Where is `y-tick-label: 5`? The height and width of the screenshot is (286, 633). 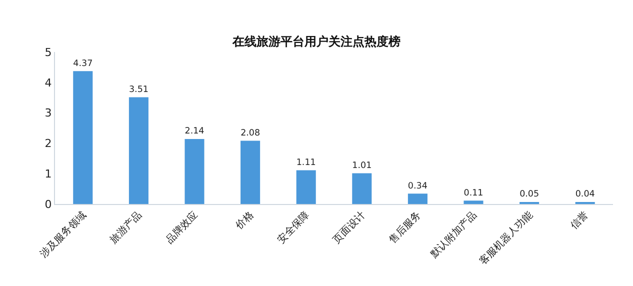
y-tick-label: 5 is located at coordinates (48, 52).